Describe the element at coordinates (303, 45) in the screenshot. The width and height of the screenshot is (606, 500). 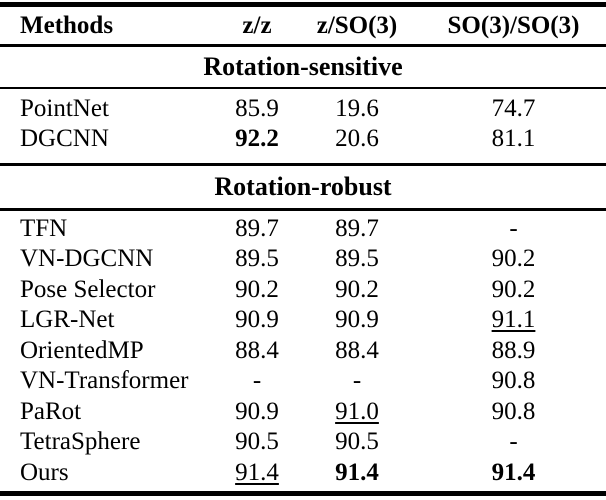
I see `header-rule` at that location.